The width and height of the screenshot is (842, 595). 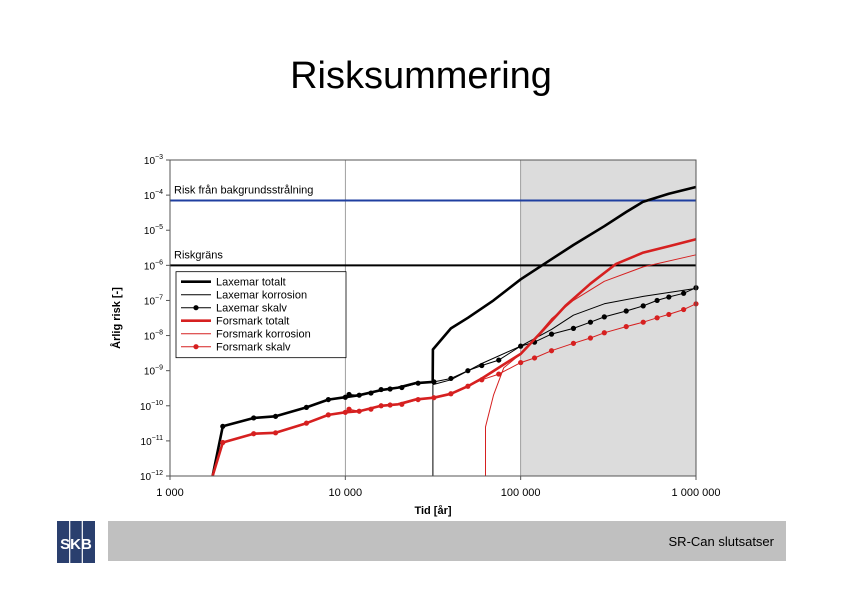 What do you see at coordinates (116, 318) in the screenshot?
I see `y-axis-label: Årlig risk [-]` at bounding box center [116, 318].